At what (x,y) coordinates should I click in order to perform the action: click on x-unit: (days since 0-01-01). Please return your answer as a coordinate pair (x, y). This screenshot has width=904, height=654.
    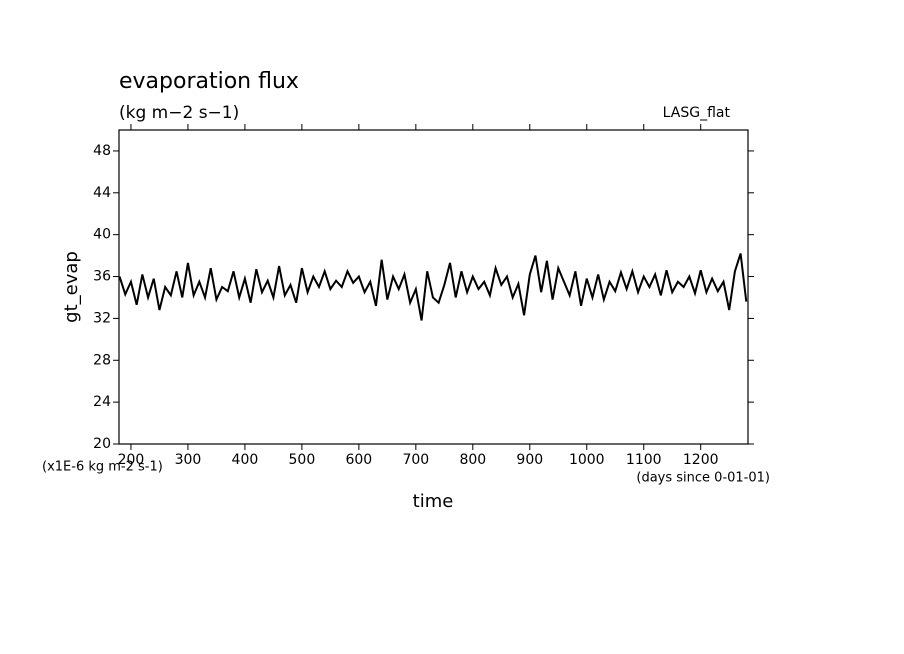
    Looking at the image, I should click on (703, 478).